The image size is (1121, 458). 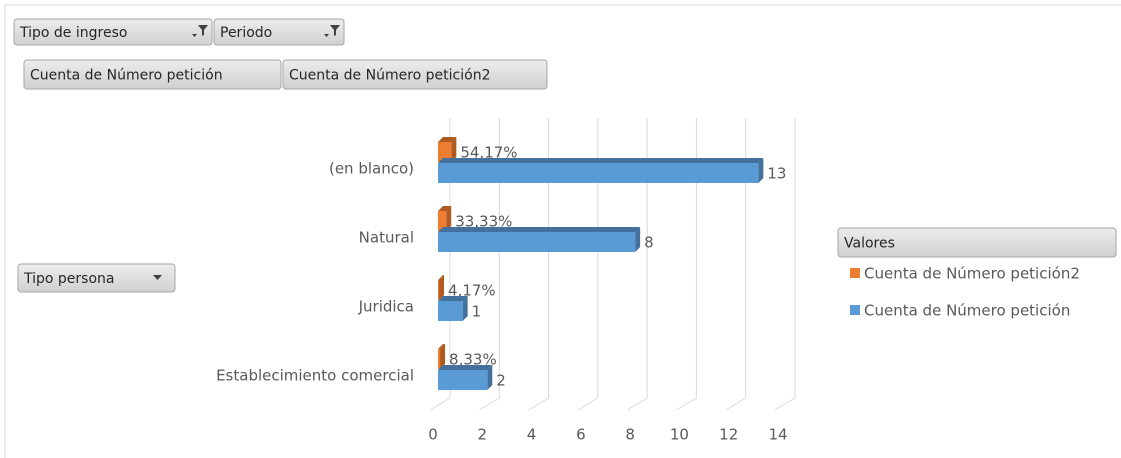 What do you see at coordinates (68, 279) in the screenshot?
I see `button-label: Tipo persona` at bounding box center [68, 279].